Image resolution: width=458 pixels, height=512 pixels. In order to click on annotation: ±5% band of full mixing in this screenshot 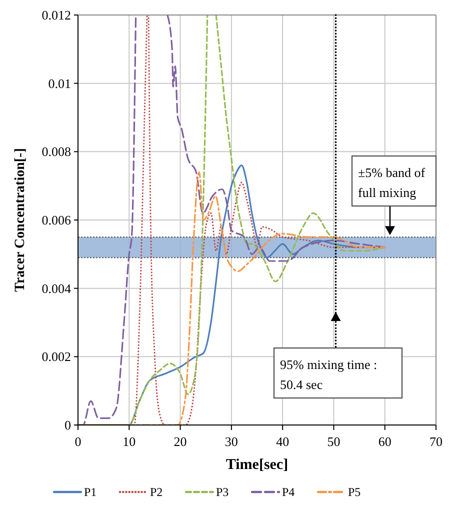, I will do `click(392, 182)`.